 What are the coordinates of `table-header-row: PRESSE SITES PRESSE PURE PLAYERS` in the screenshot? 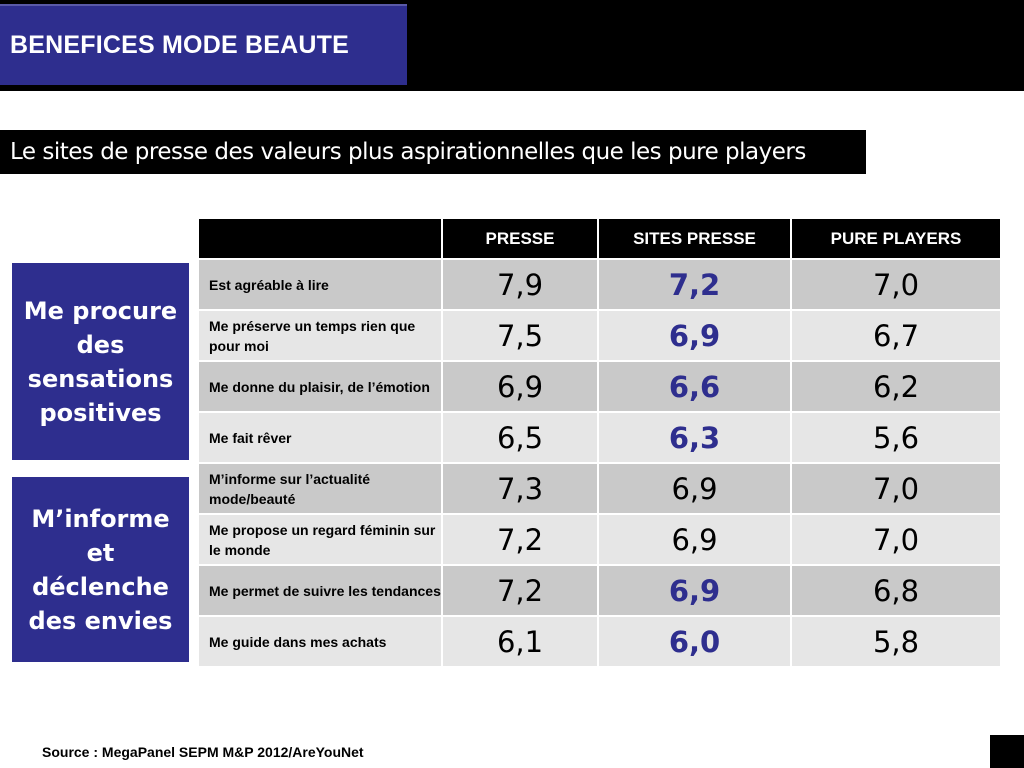 It's located at (599, 238).